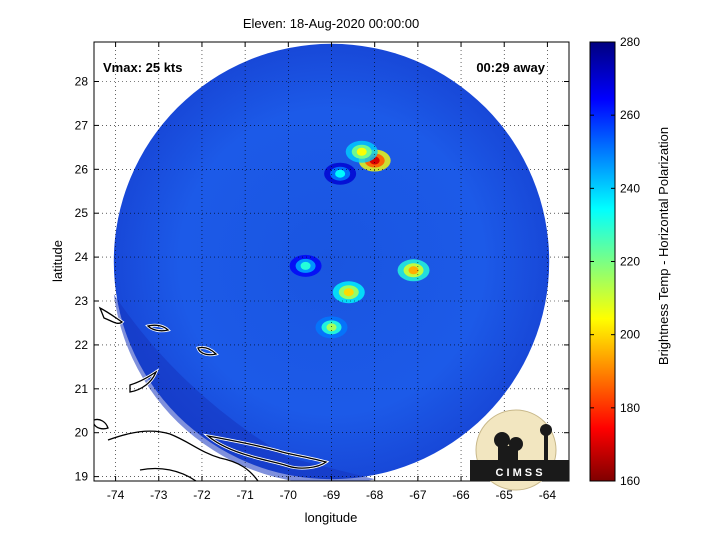 This screenshot has width=720, height=540. I want to click on coastlines, so click(212, 392).